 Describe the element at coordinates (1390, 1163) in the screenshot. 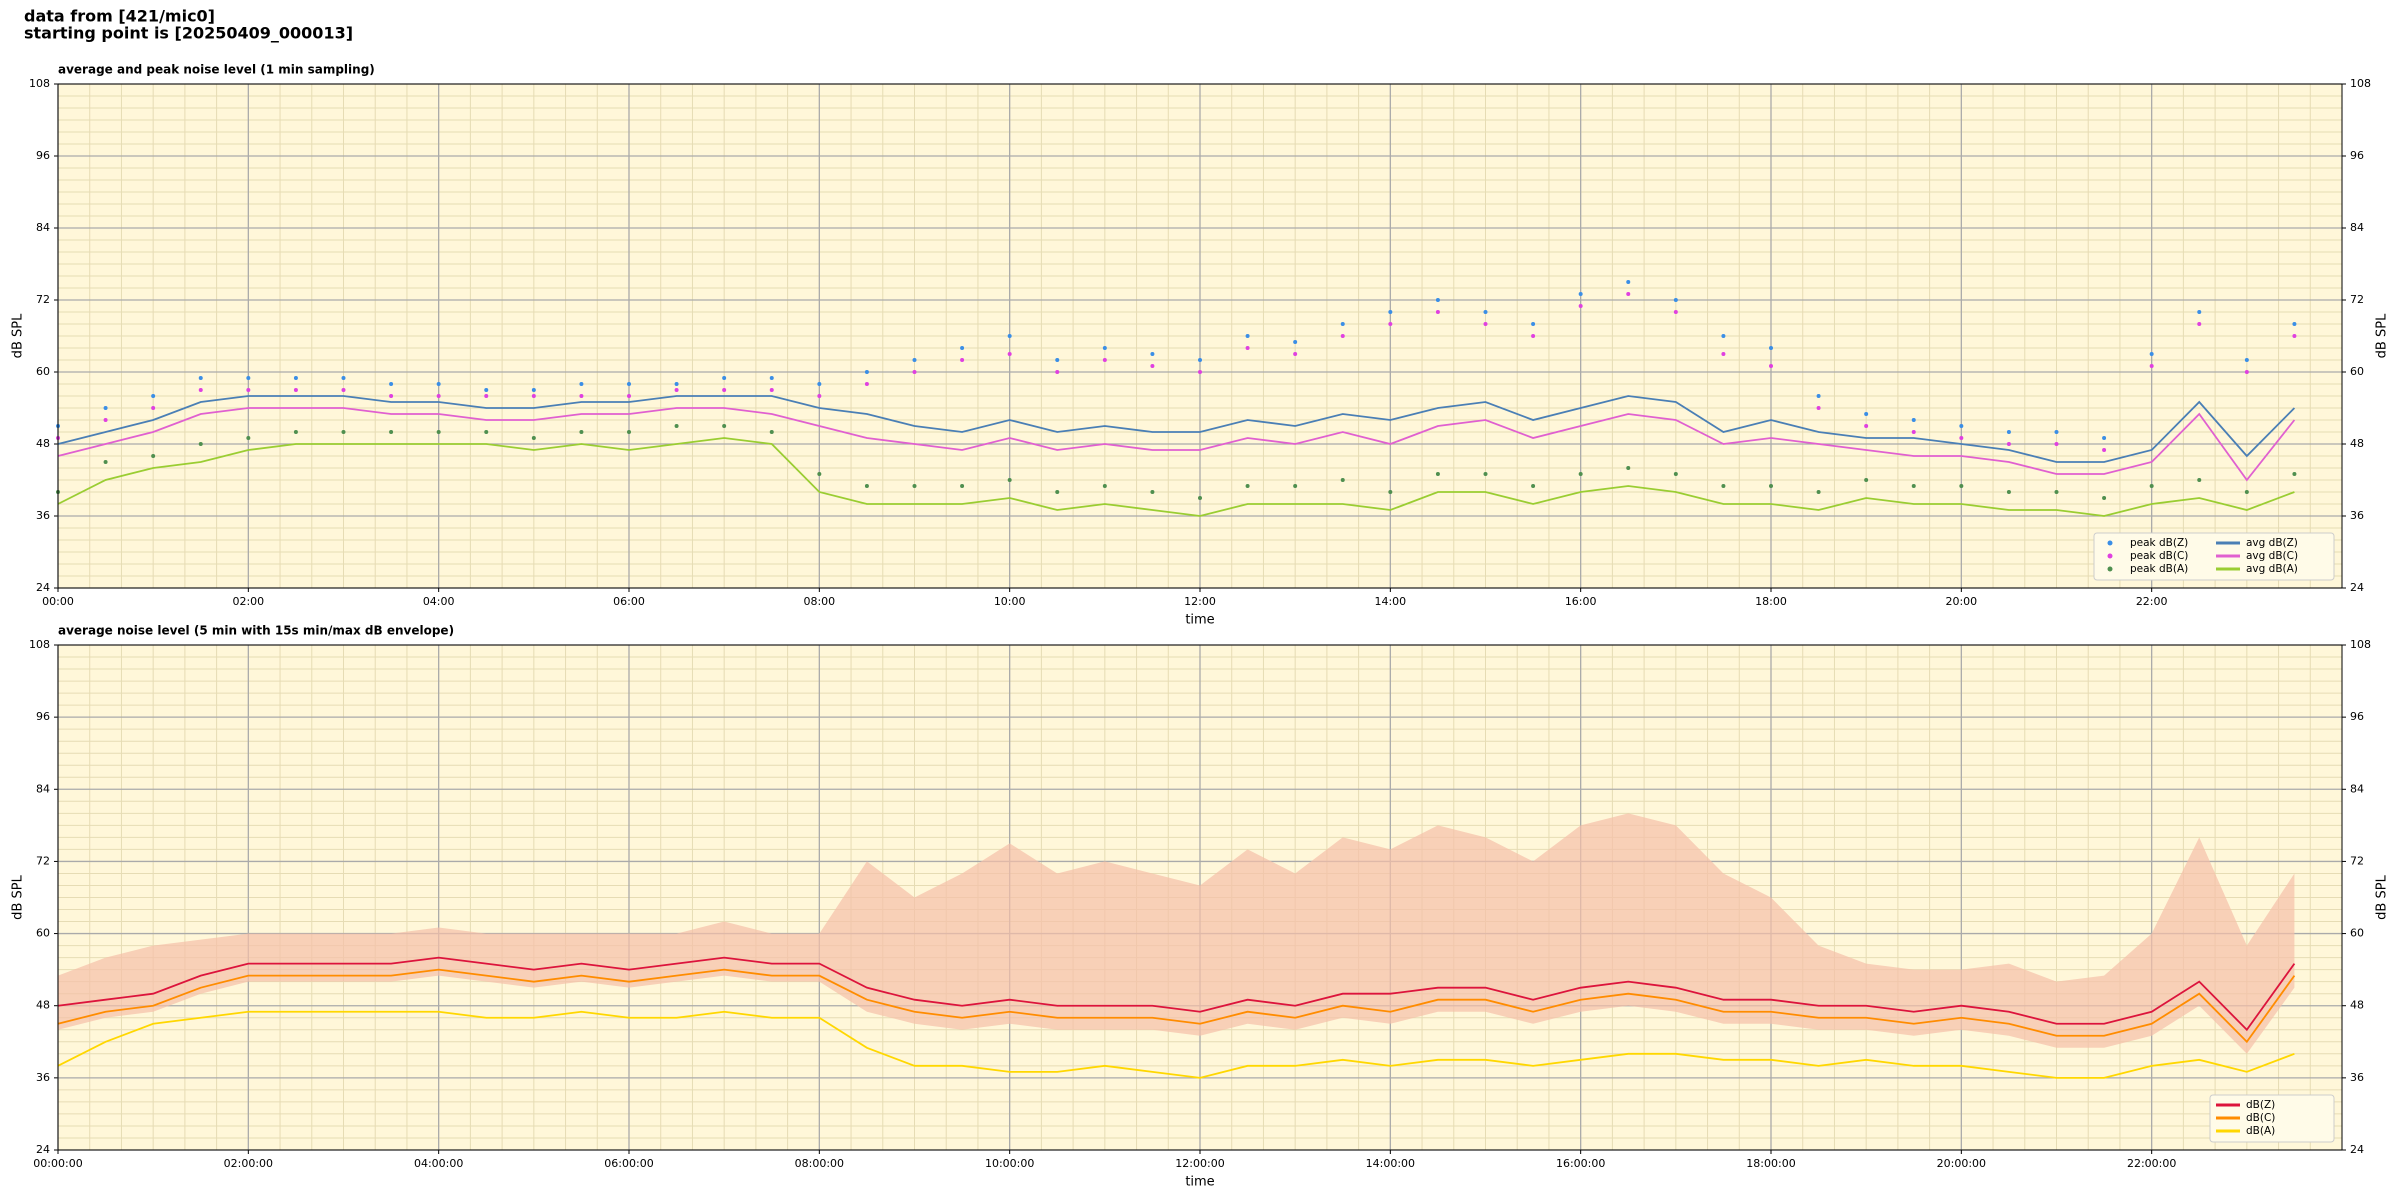

I see `x-tick-label: 14:00:00` at that location.